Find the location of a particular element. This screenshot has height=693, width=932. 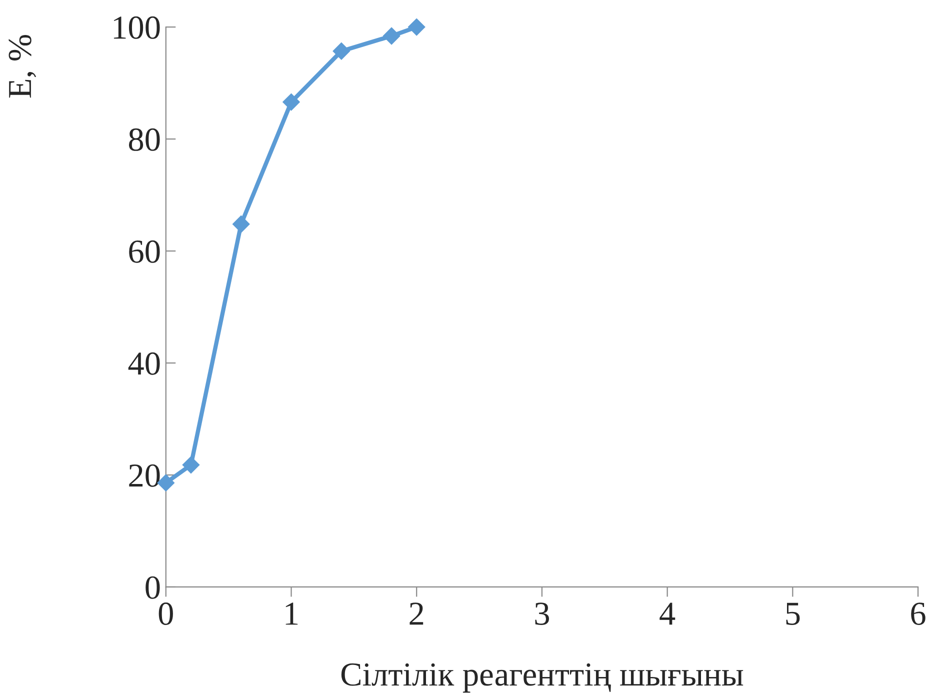

x-tick-label: 4 is located at coordinates (668, 613).